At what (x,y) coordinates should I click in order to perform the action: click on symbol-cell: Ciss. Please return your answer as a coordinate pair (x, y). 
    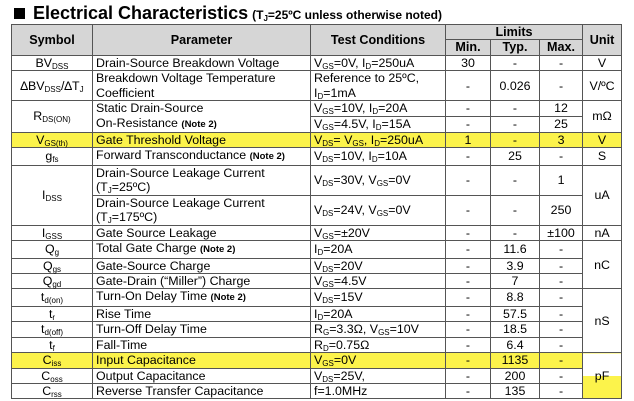
    Looking at the image, I should click on (52, 360).